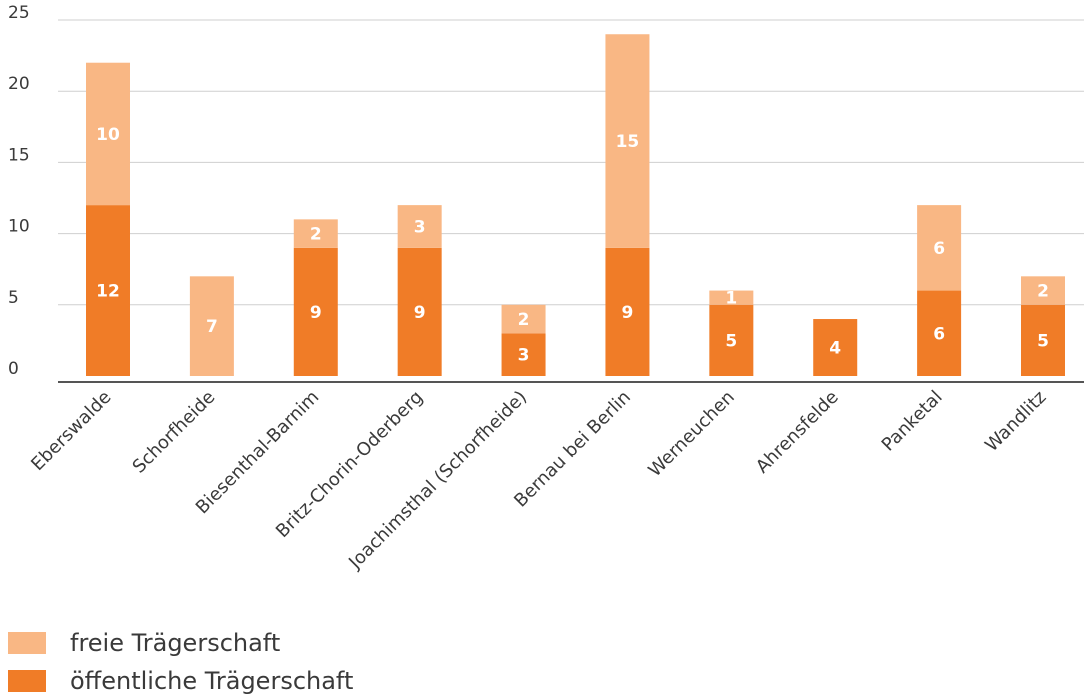  I want to click on data-label-oeffentliche-0: 12, so click(108, 292).